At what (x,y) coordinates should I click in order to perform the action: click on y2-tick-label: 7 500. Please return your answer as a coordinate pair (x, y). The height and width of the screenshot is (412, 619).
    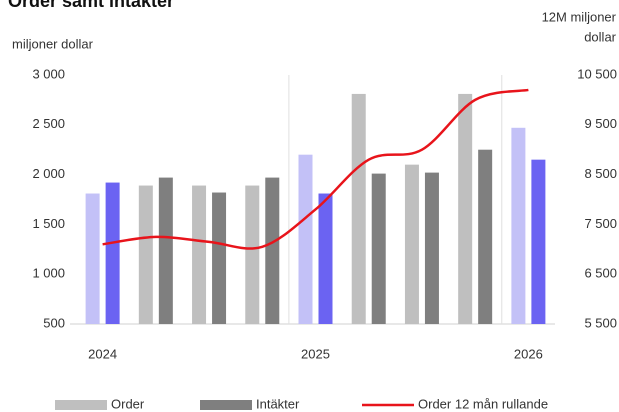
    Looking at the image, I should click on (600, 223).